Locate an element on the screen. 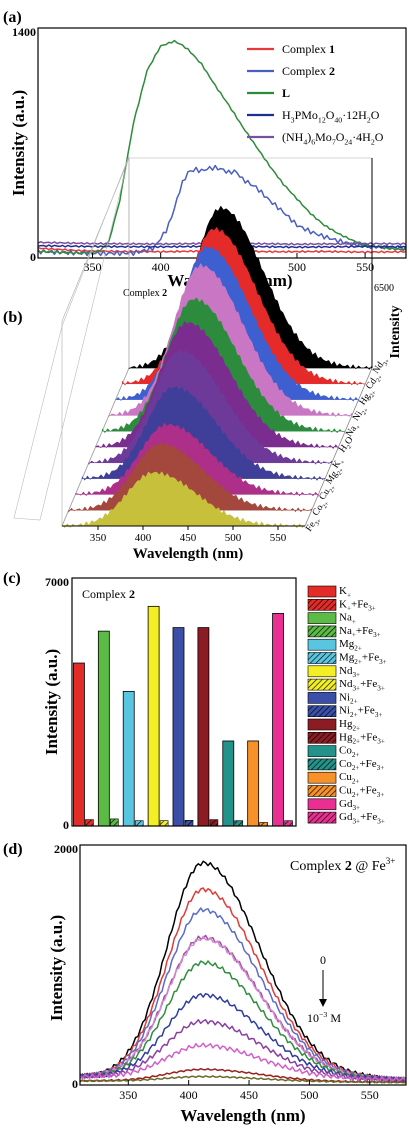 This screenshot has height=1130, width=409. plot-frame is located at coordinates (184, 702).